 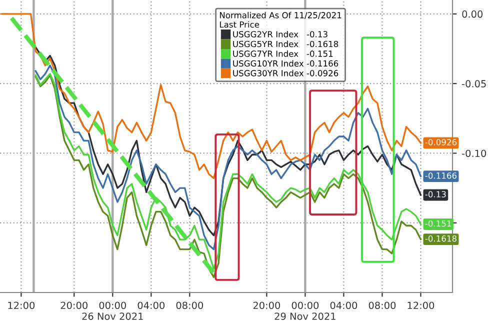 What do you see at coordinates (474, 84) in the screenshot?
I see `y-tick-label: -0.05` at bounding box center [474, 84].